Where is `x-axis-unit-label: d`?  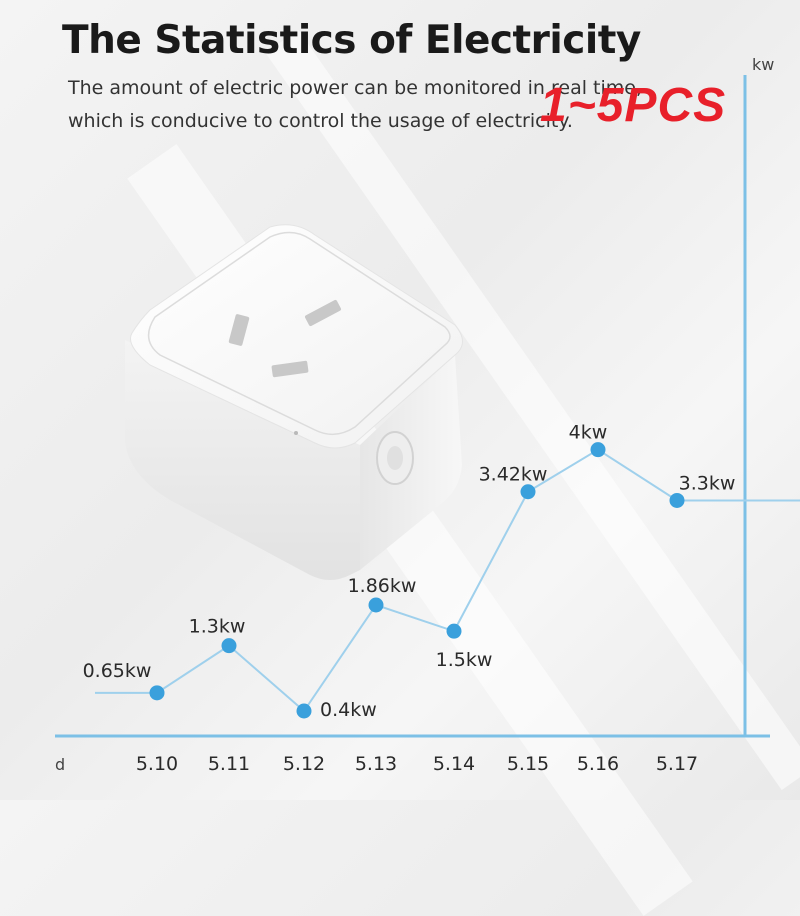 x-axis-unit-label: d is located at coordinates (60, 764).